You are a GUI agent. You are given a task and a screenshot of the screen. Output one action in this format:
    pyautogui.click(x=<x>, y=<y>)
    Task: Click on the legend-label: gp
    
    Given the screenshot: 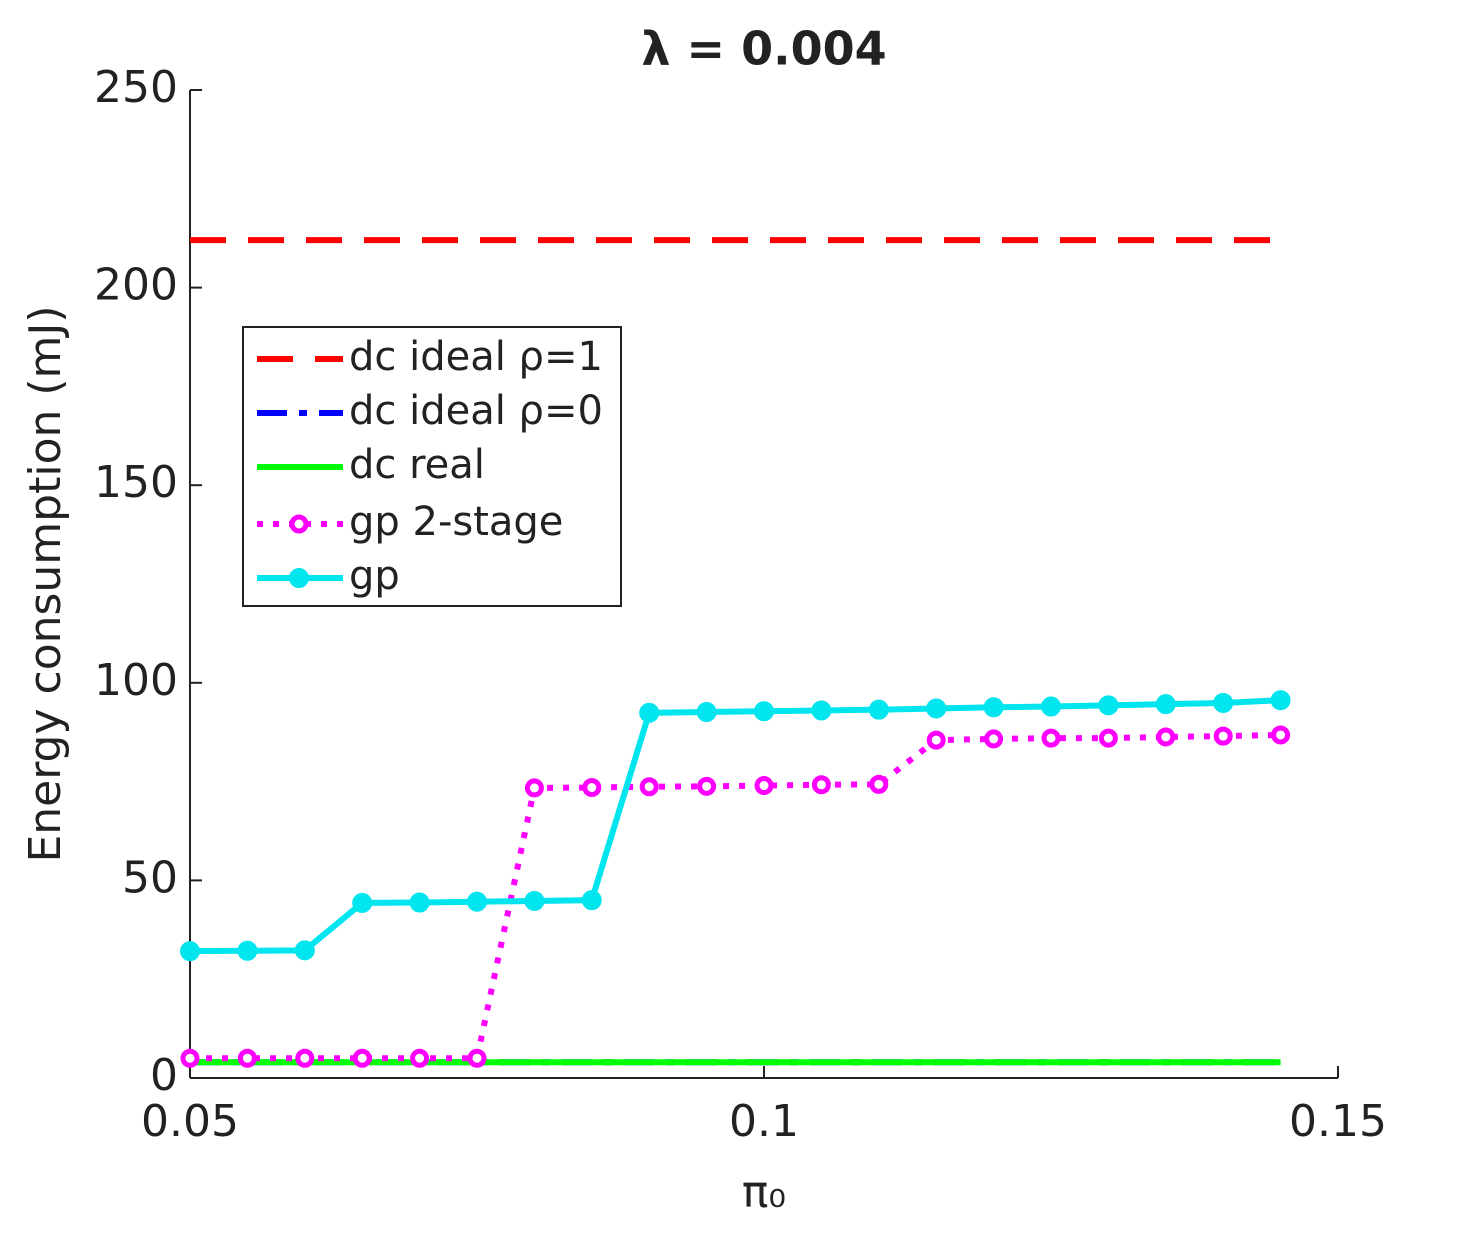 What is the action you would take?
    pyautogui.click(x=374, y=576)
    